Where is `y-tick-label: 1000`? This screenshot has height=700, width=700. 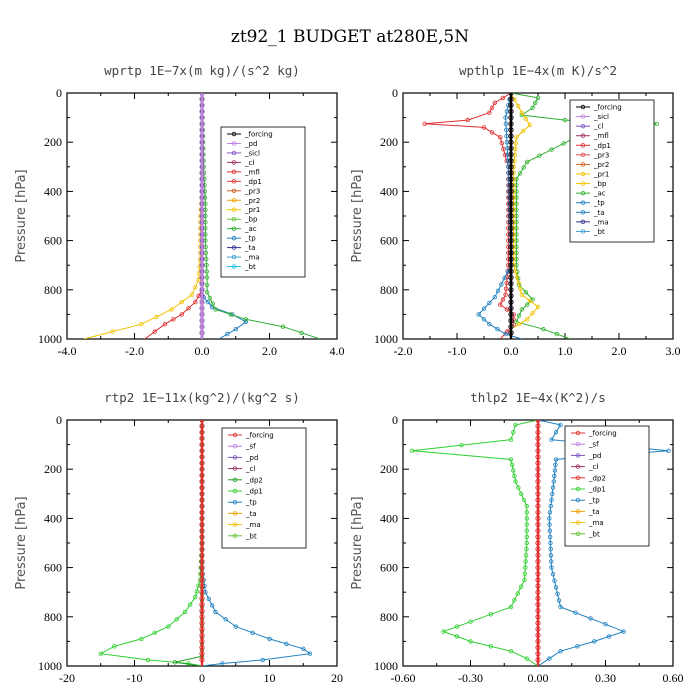
y-tick-label: 1000 is located at coordinates (386, 666).